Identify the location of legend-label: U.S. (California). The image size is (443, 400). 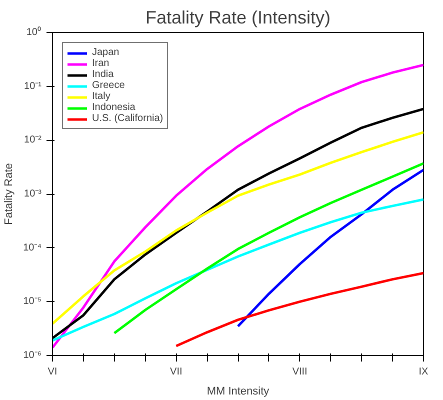
(128, 118).